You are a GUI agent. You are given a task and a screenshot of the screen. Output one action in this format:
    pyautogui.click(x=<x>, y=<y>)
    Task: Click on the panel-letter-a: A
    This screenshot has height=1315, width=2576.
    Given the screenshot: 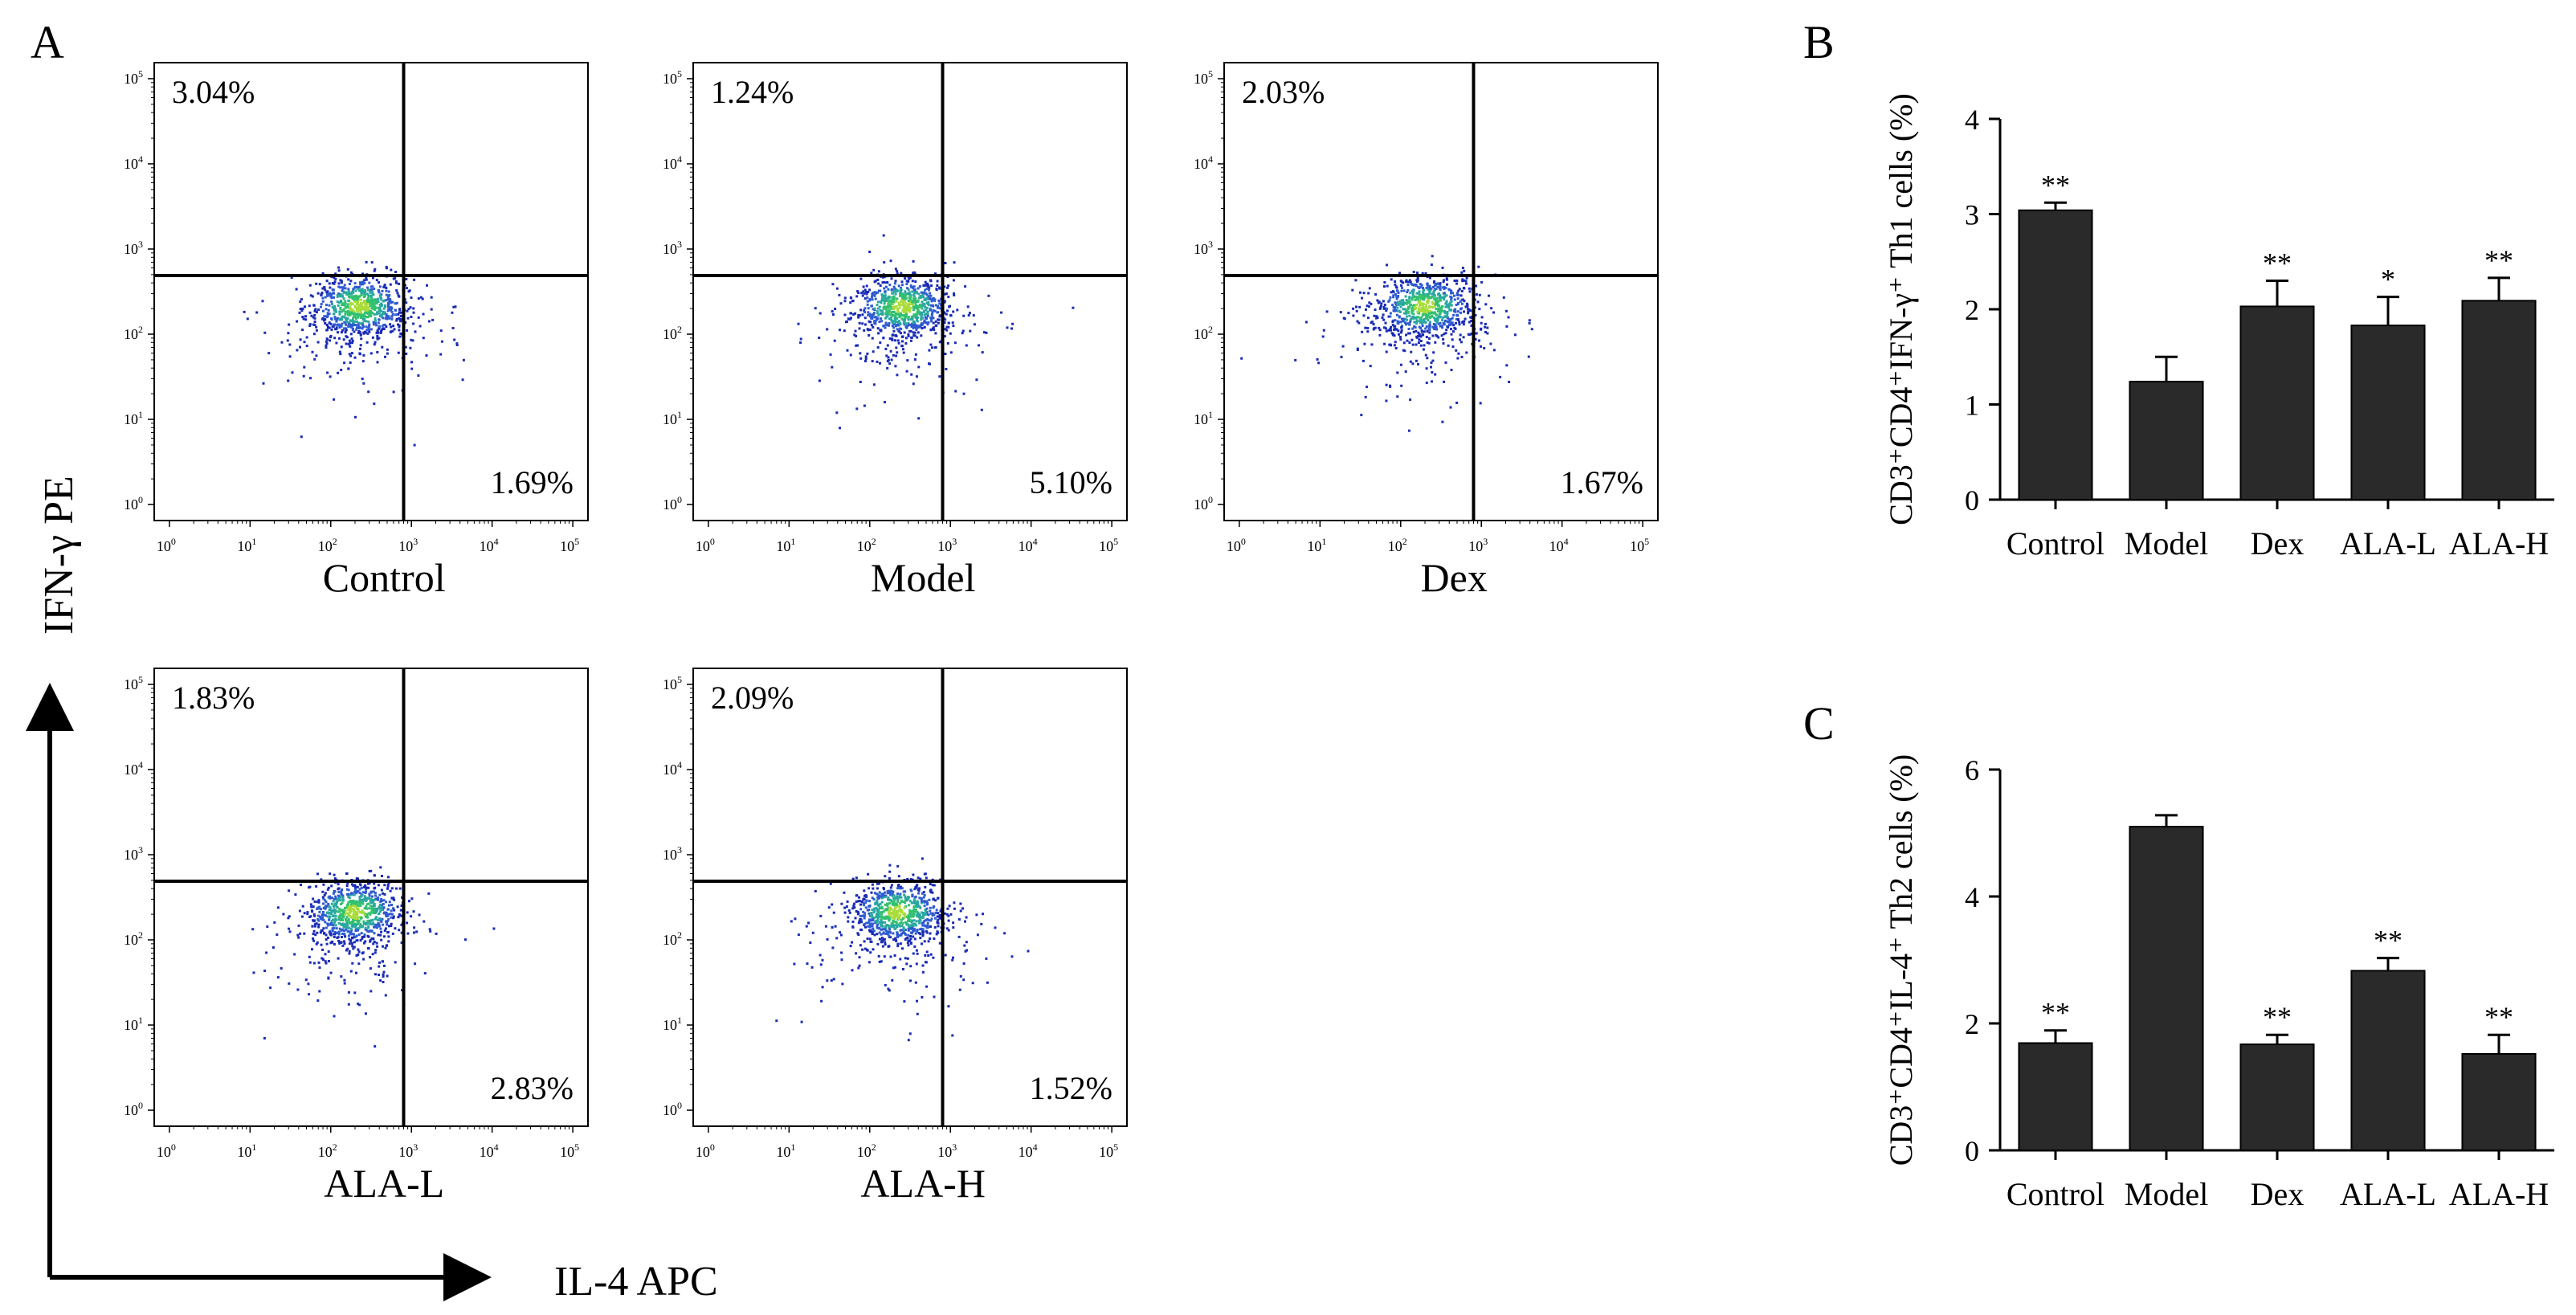 What is the action you would take?
    pyautogui.click(x=47, y=42)
    